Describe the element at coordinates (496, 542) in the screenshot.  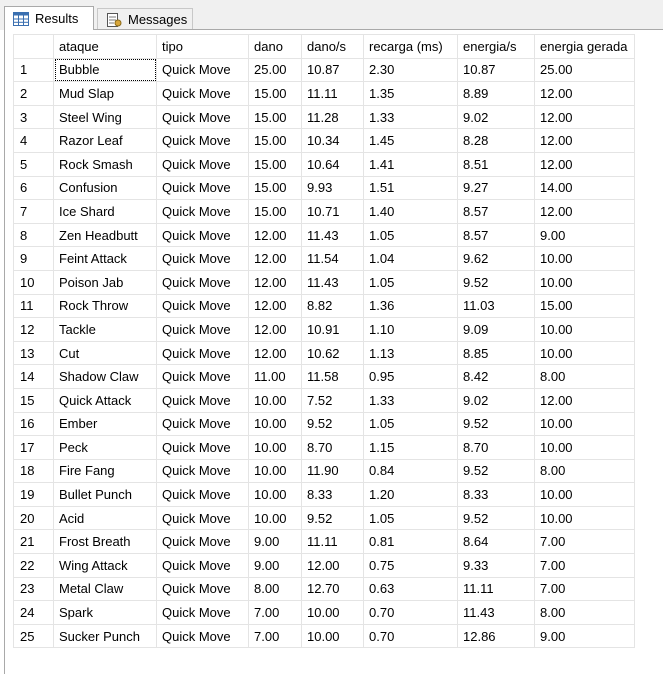
I see `table-cell: 8.64` at that location.